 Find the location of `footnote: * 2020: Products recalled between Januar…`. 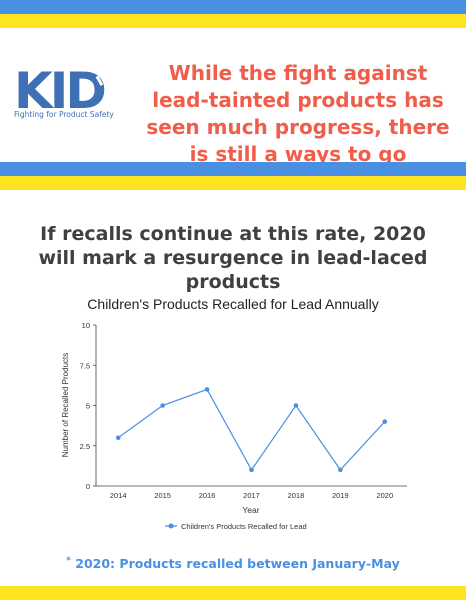

footnote: * 2020: Products recalled between Januar… is located at coordinates (233, 563).